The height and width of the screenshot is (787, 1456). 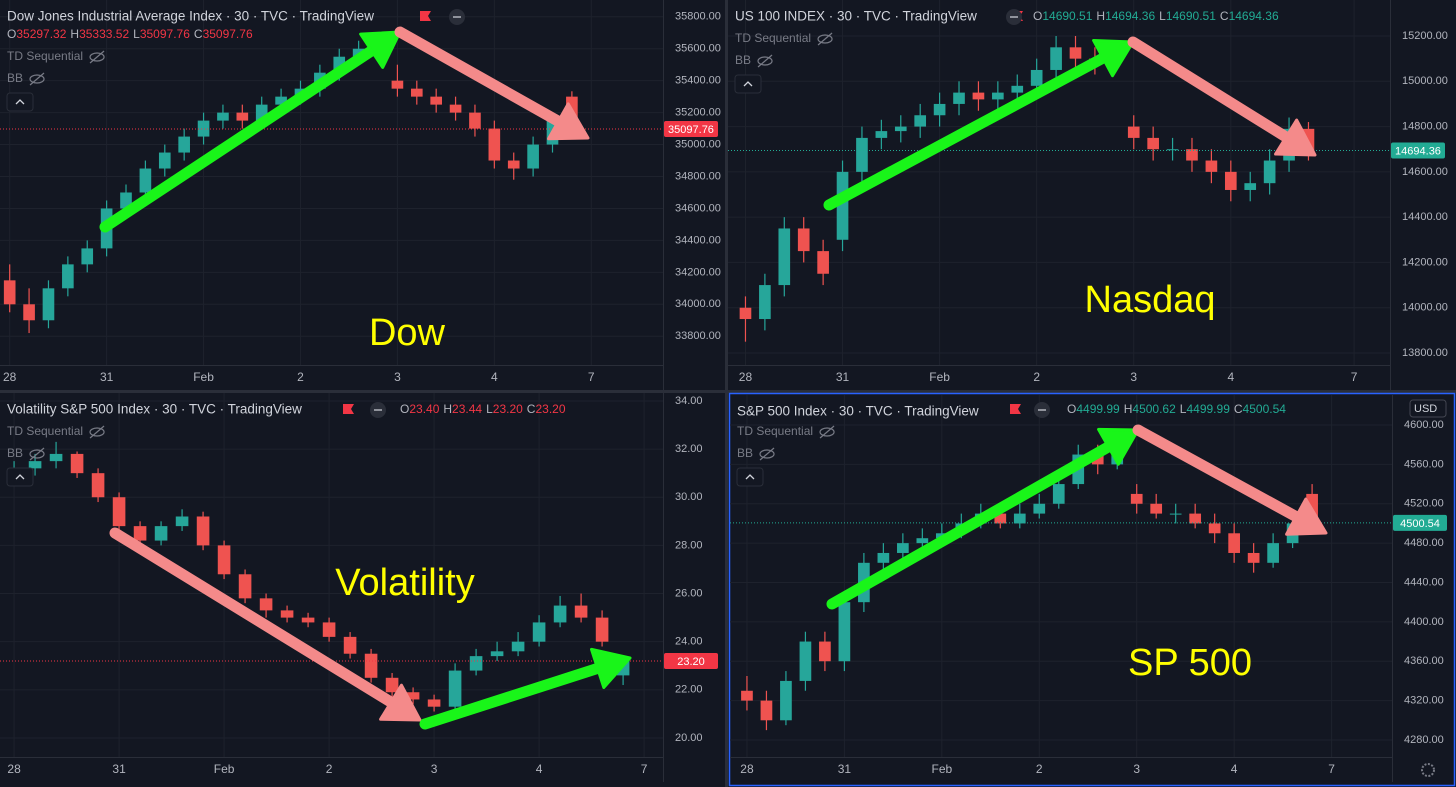 What do you see at coordinates (1428, 408) in the screenshot?
I see `currency-button` at bounding box center [1428, 408].